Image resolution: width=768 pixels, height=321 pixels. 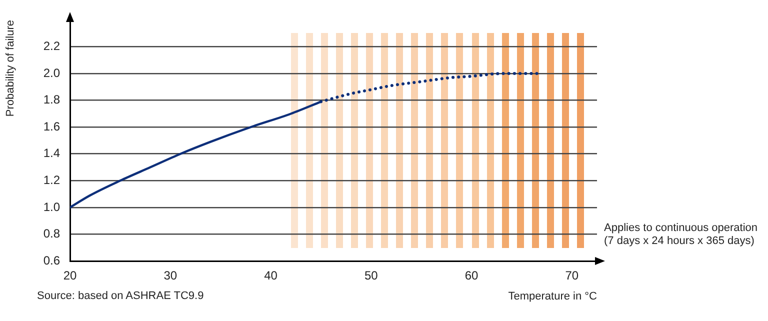 What do you see at coordinates (51, 99) in the screenshot?
I see `y-tick-label: 1.8` at bounding box center [51, 99].